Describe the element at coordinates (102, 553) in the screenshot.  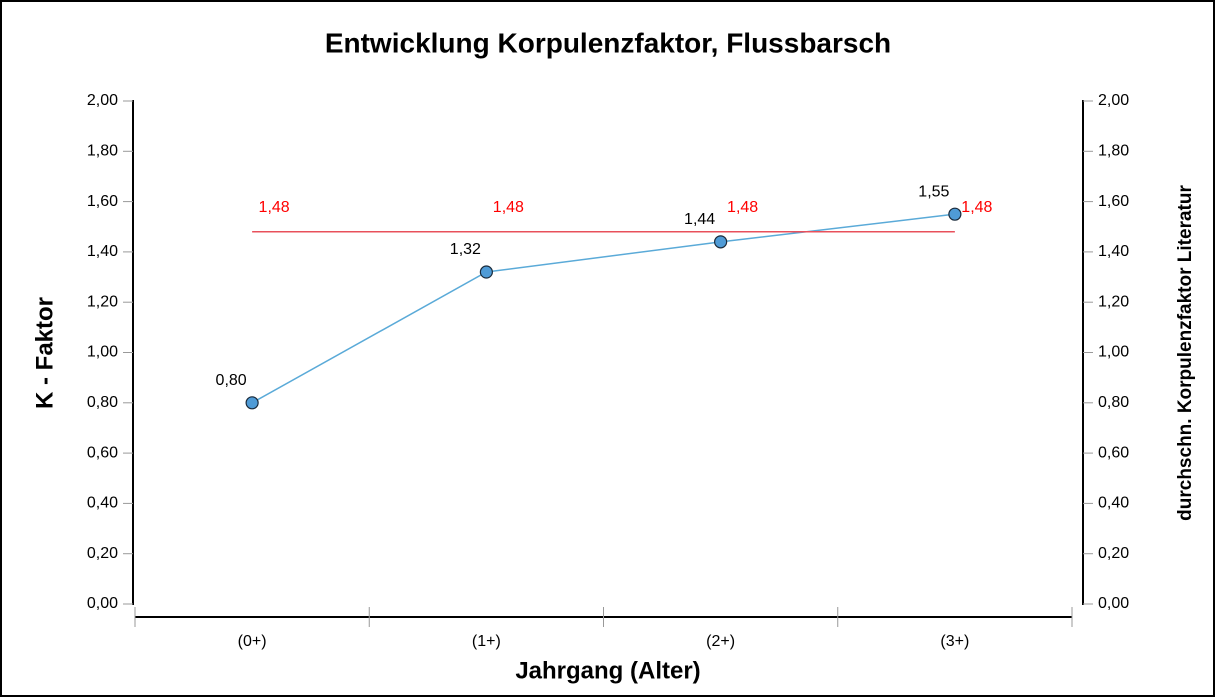
I see `y-tick-label: 0,20` at that location.